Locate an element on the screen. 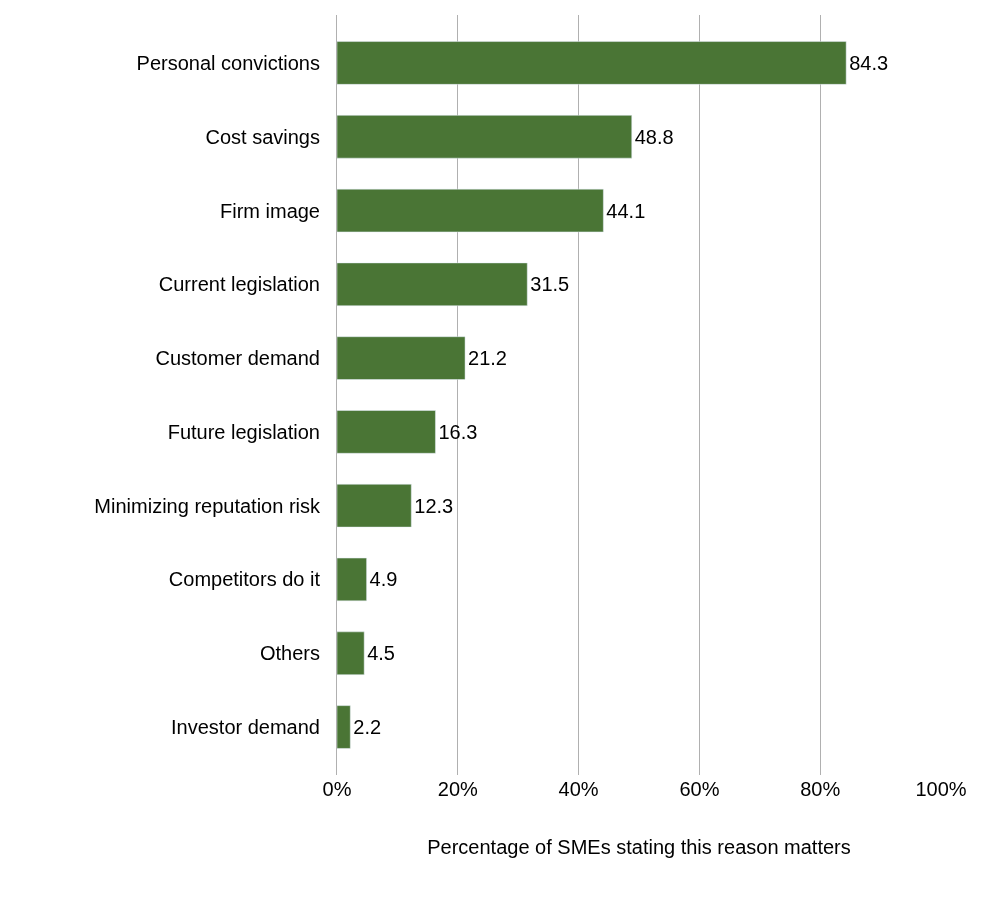  data-label: 12.3 is located at coordinates (434, 505).